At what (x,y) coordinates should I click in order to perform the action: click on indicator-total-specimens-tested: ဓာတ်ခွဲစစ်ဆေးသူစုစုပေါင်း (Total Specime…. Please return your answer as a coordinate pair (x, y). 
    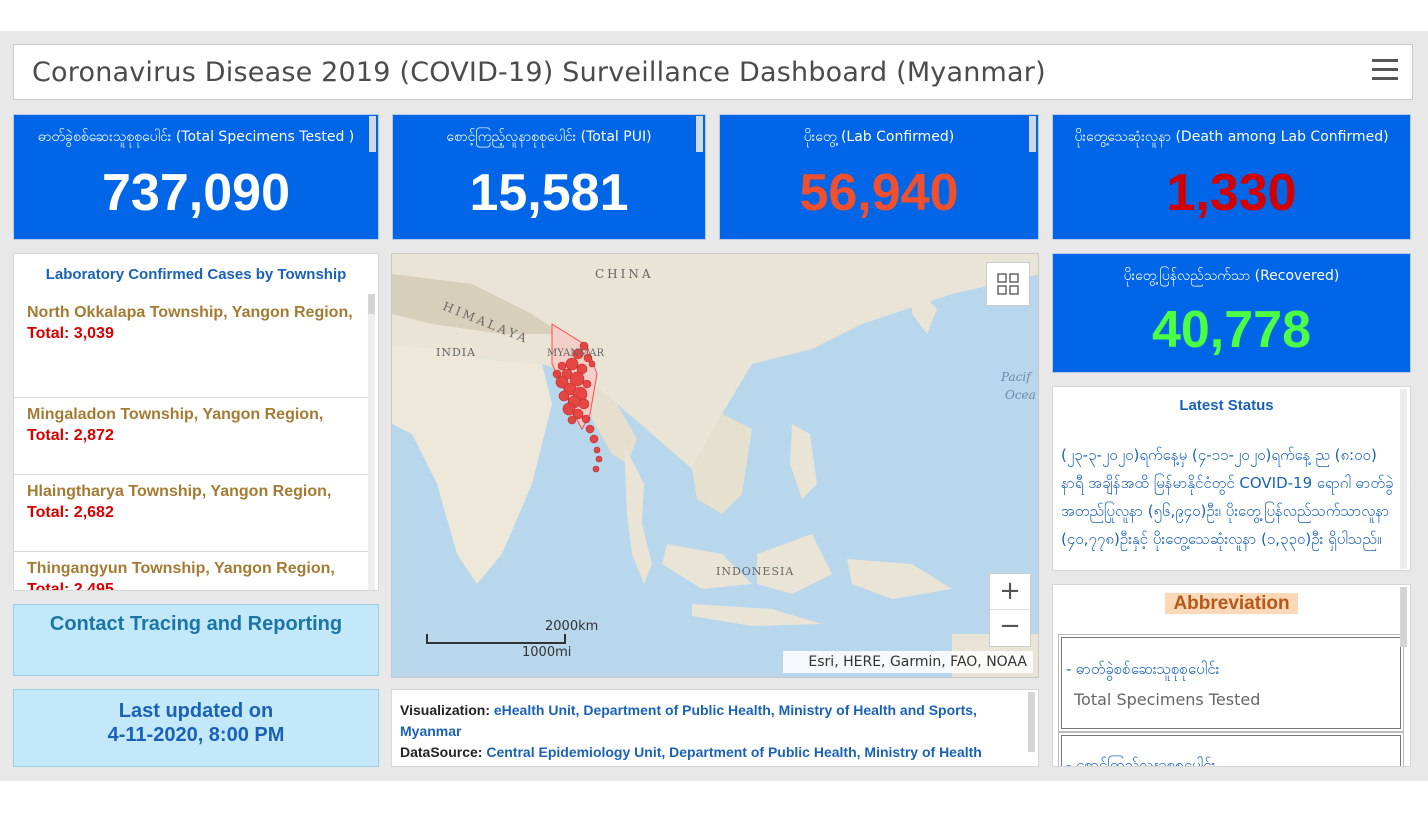
    Looking at the image, I should click on (196, 177).